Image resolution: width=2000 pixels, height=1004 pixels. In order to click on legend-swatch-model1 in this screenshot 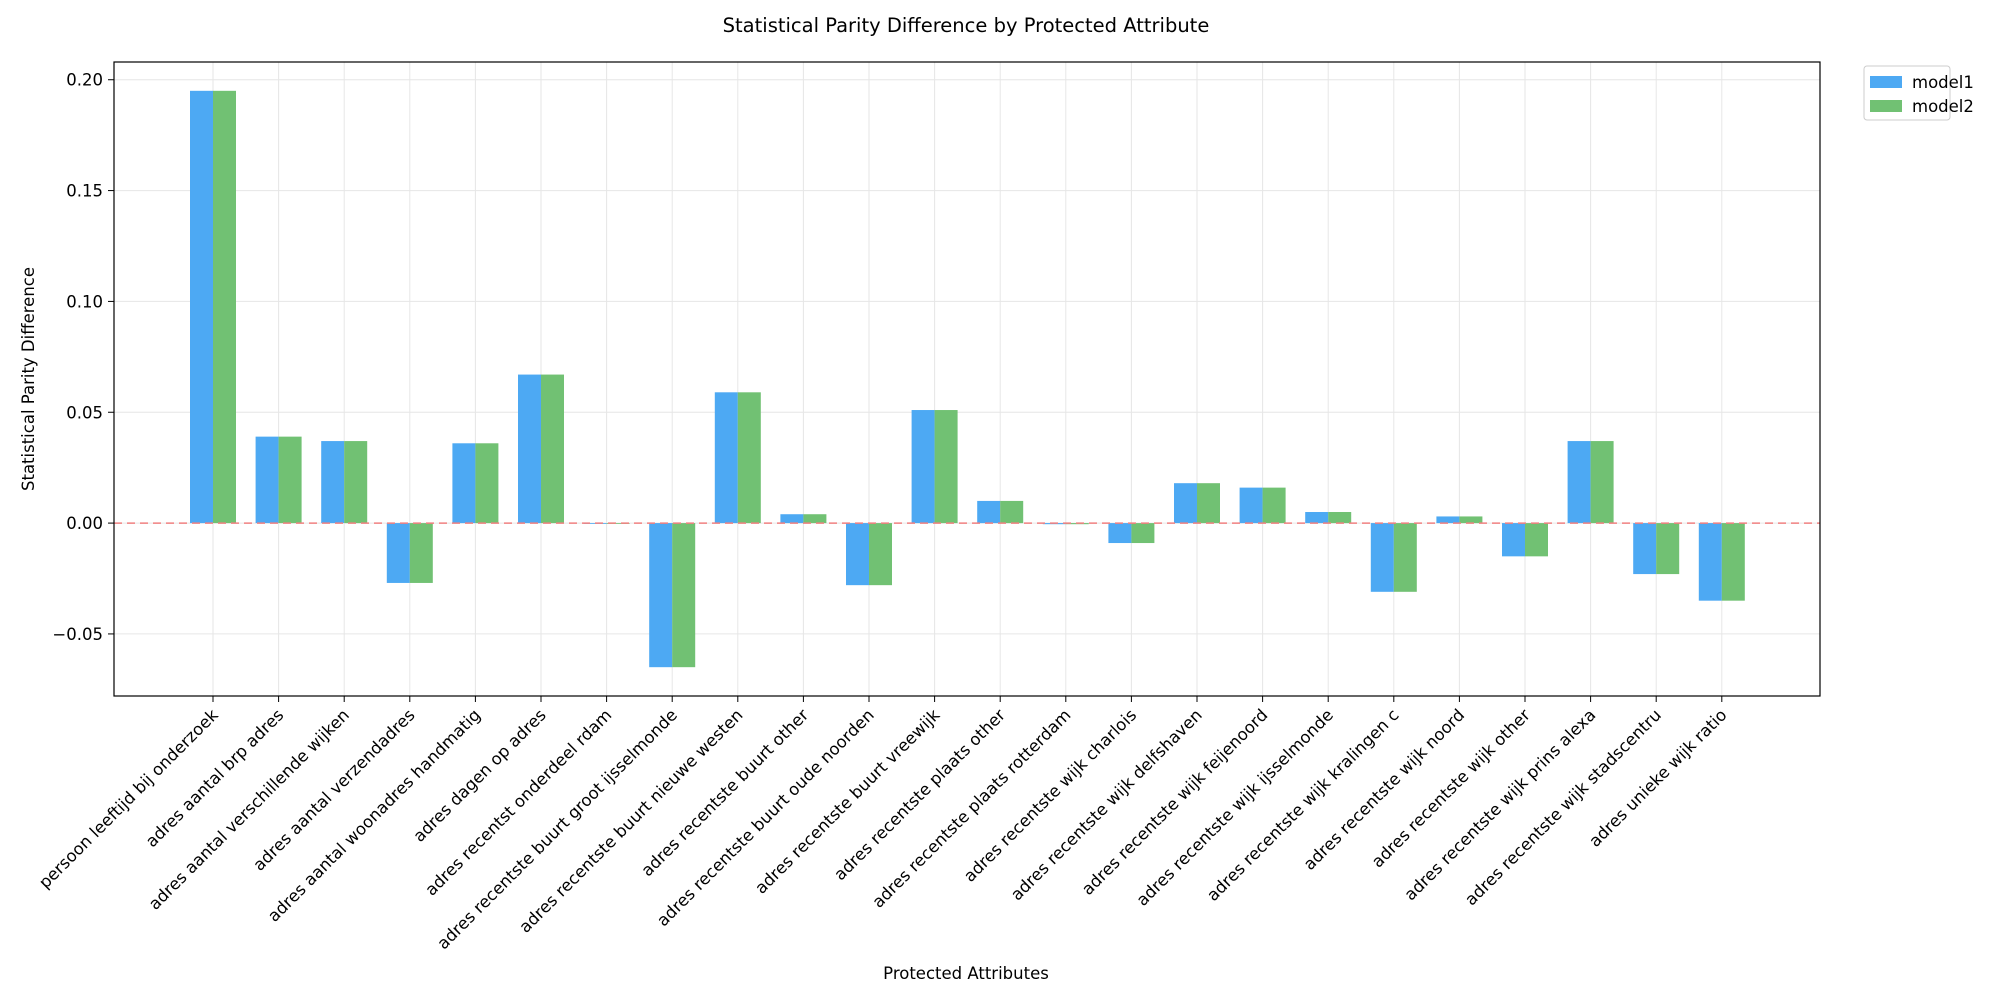, I will do `click(1886, 82)`.